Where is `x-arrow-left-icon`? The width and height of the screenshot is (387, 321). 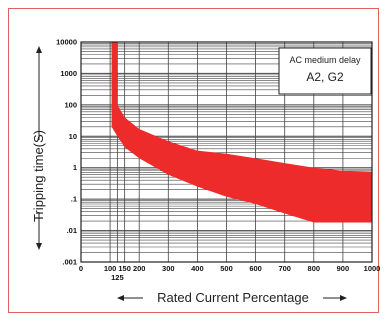 x-arrow-left-icon is located at coordinates (120, 298).